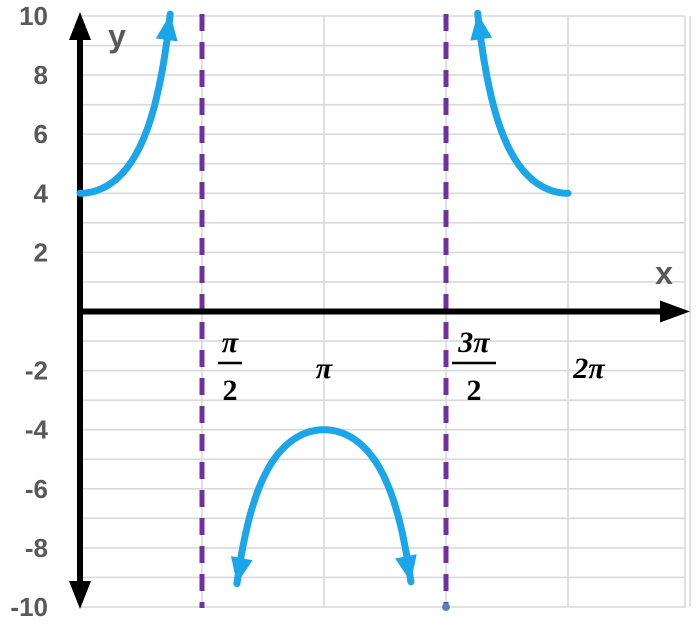  Describe the element at coordinates (473, 342) in the screenshot. I see `x-tick-numerator: 3π` at that location.